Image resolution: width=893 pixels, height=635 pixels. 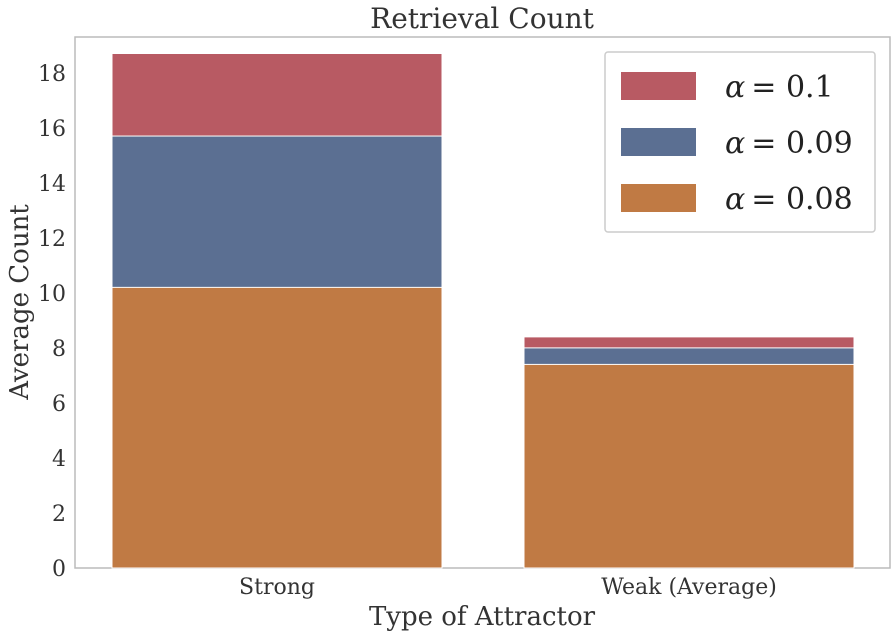 What do you see at coordinates (482, 617) in the screenshot?
I see `x-axis-title: Type of Attractor` at bounding box center [482, 617].